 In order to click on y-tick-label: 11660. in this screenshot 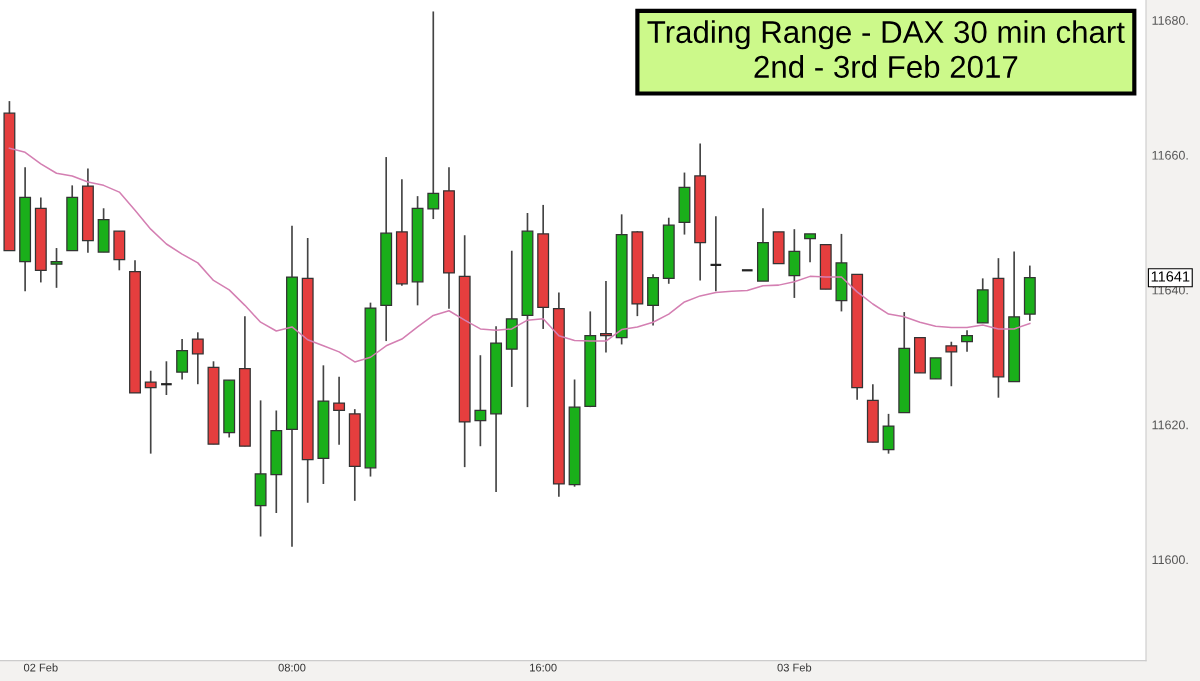, I will do `click(1170, 155)`.